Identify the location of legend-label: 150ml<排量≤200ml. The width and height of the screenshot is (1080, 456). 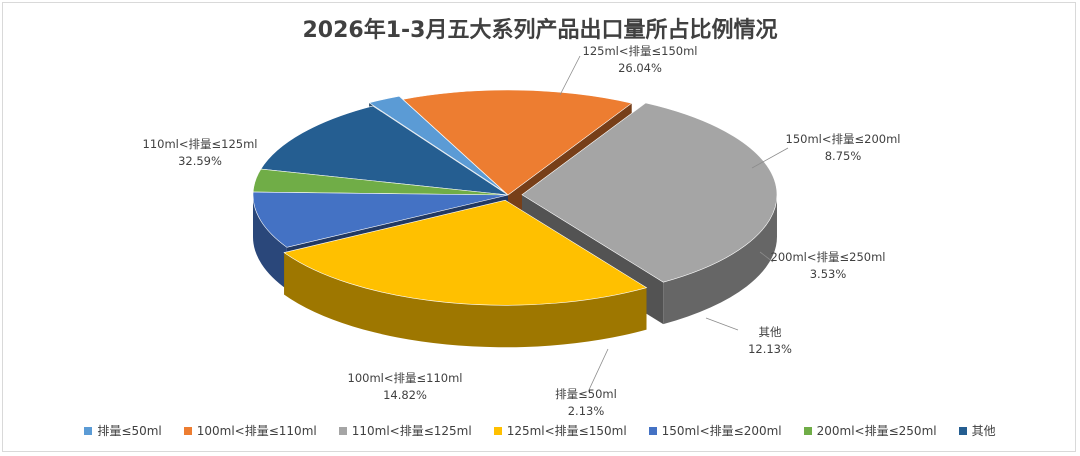
(721, 431).